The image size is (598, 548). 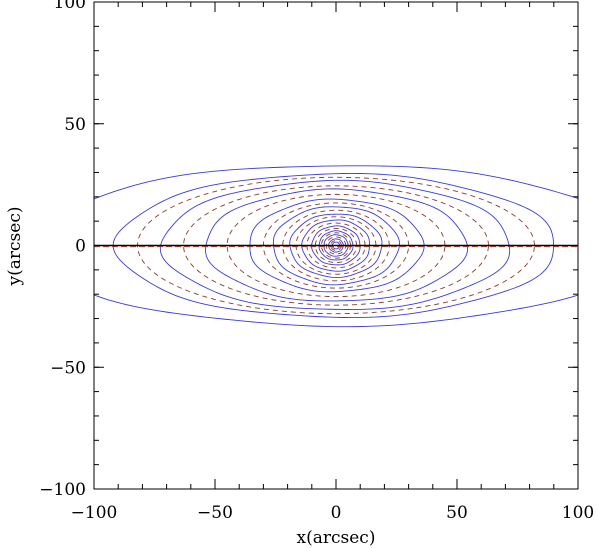 I want to click on x-tick-label: −100, so click(x=94, y=513).